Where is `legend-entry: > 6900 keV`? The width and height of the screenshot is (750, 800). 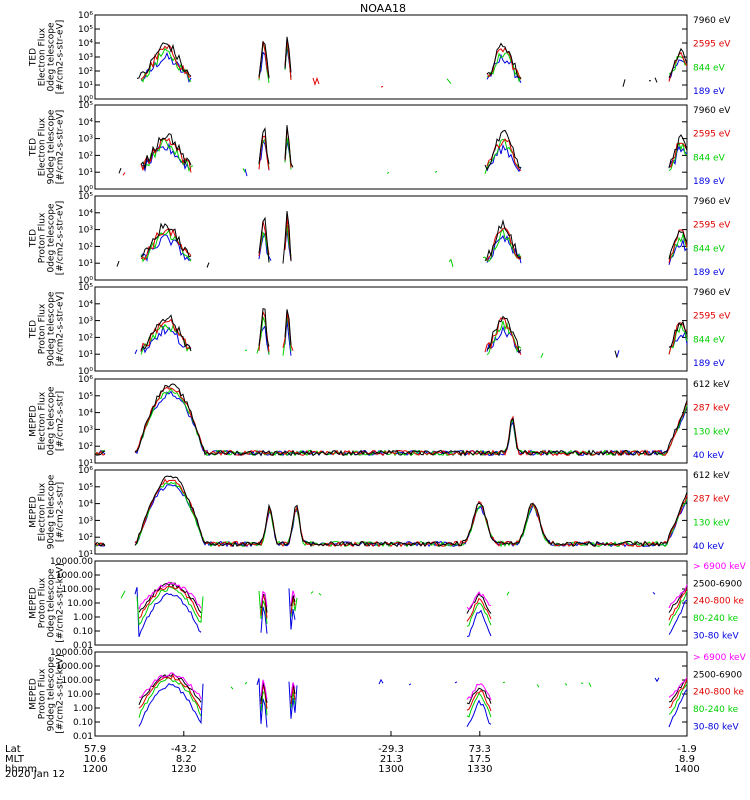 legend-entry: > 6900 keV is located at coordinates (720, 658).